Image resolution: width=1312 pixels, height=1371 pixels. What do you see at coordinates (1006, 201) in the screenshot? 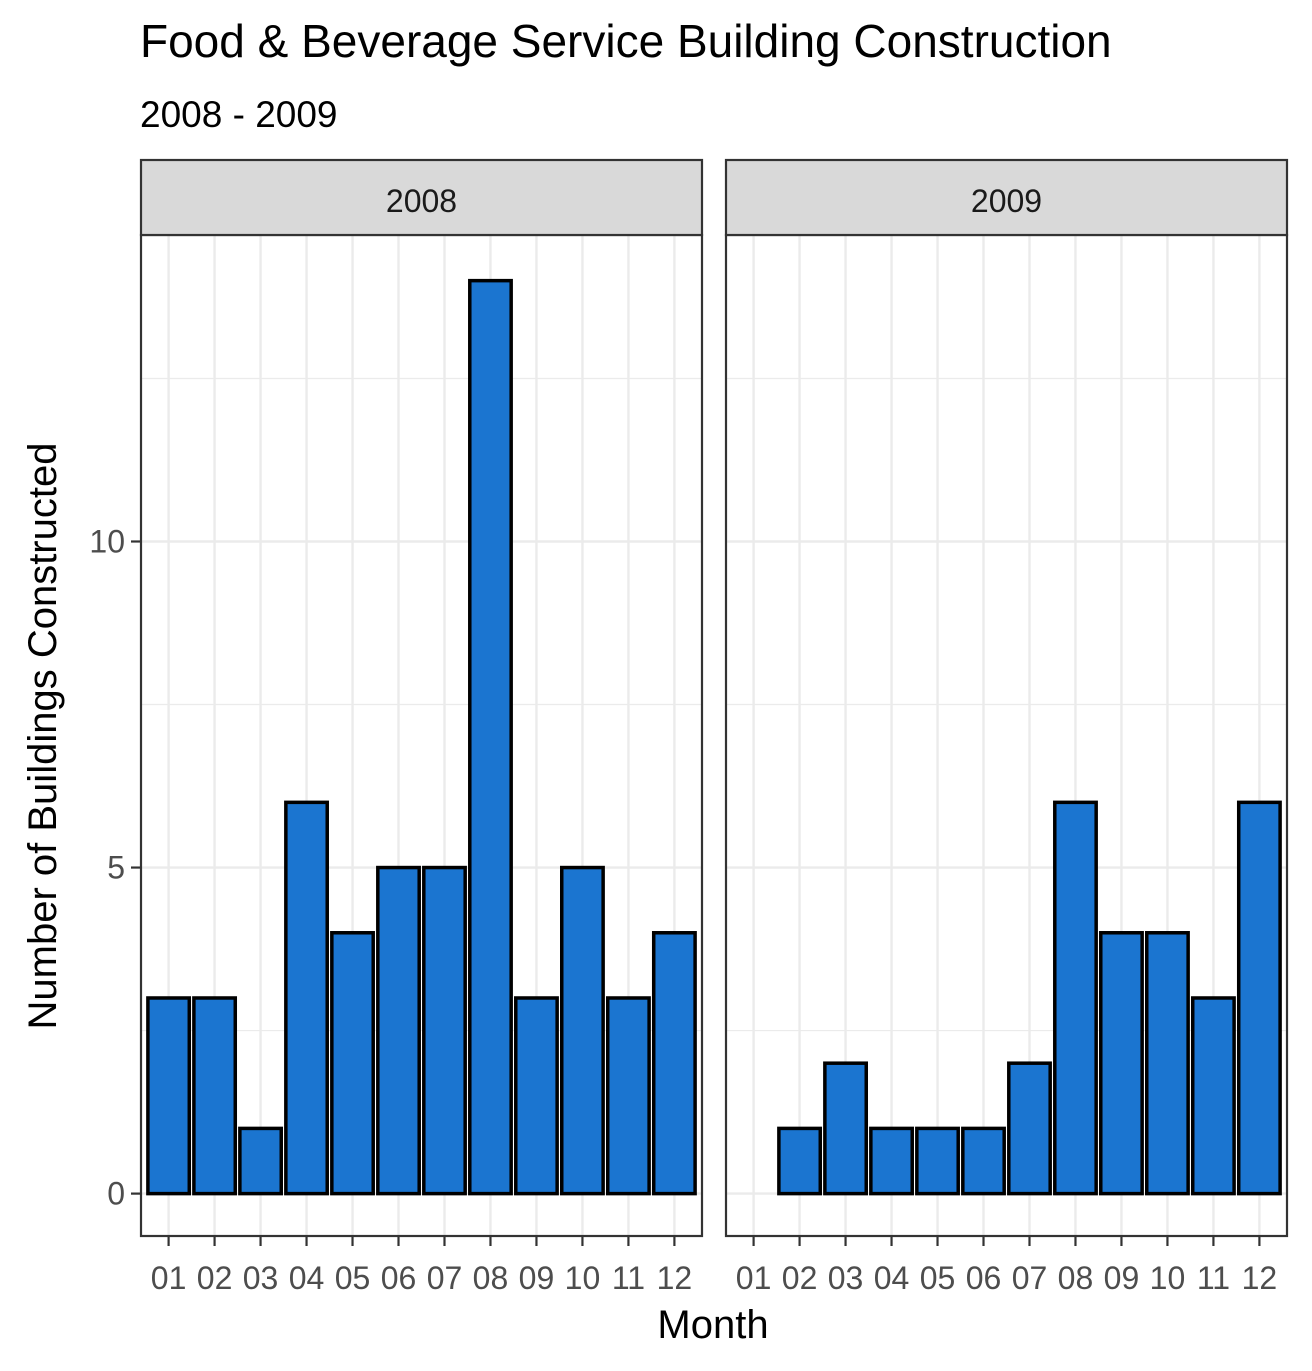
I see `facet-strip-label: 2009` at bounding box center [1006, 201].